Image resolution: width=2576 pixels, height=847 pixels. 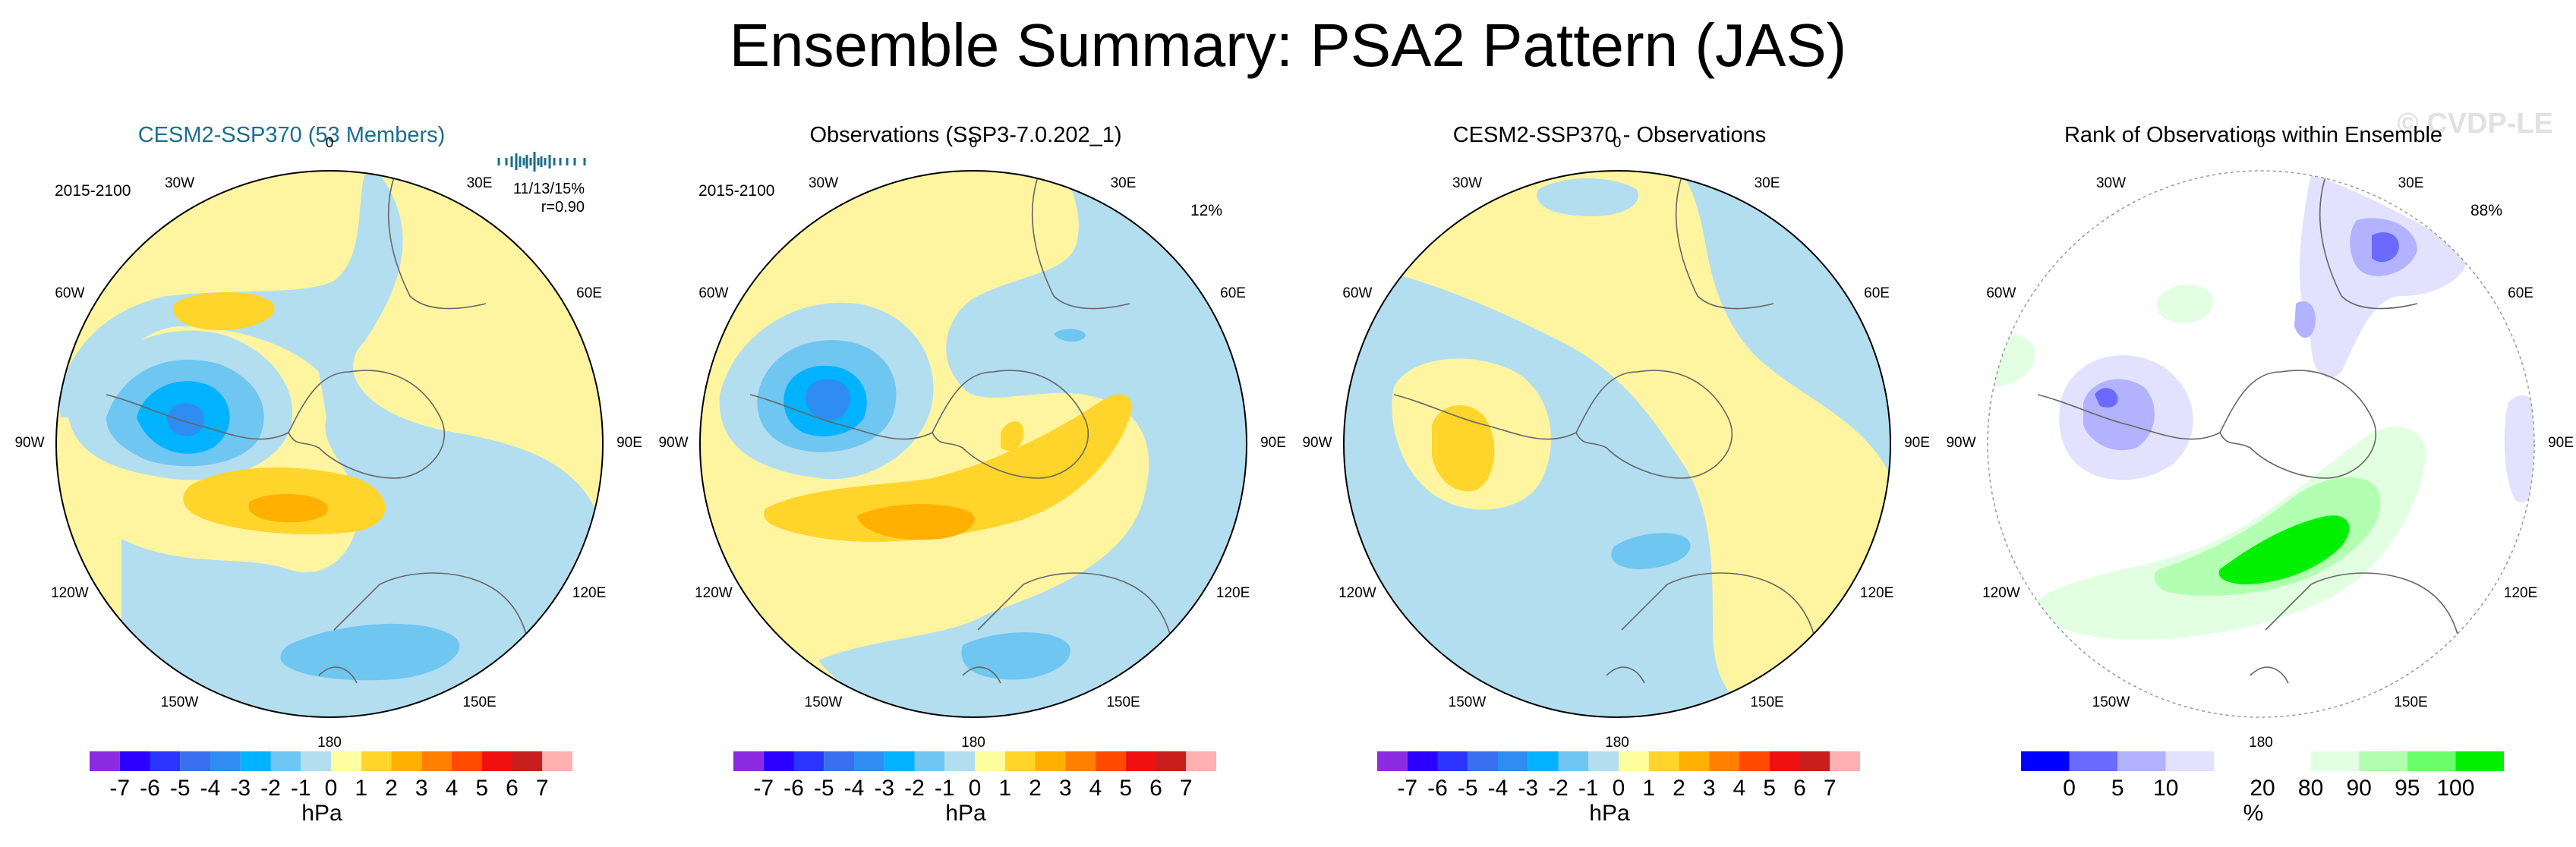 I want to click on panel-title: CESM2-SSP370 (53 Members), so click(x=291, y=135).